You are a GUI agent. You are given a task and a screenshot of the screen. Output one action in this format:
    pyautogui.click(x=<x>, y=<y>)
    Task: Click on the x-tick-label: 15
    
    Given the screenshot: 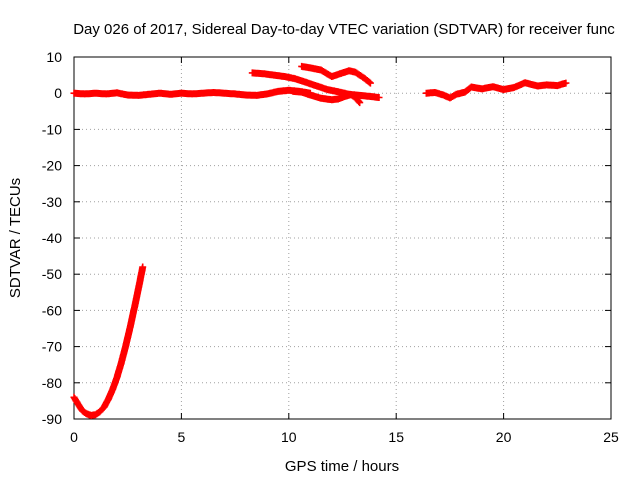 What is the action you would take?
    pyautogui.click(x=396, y=437)
    